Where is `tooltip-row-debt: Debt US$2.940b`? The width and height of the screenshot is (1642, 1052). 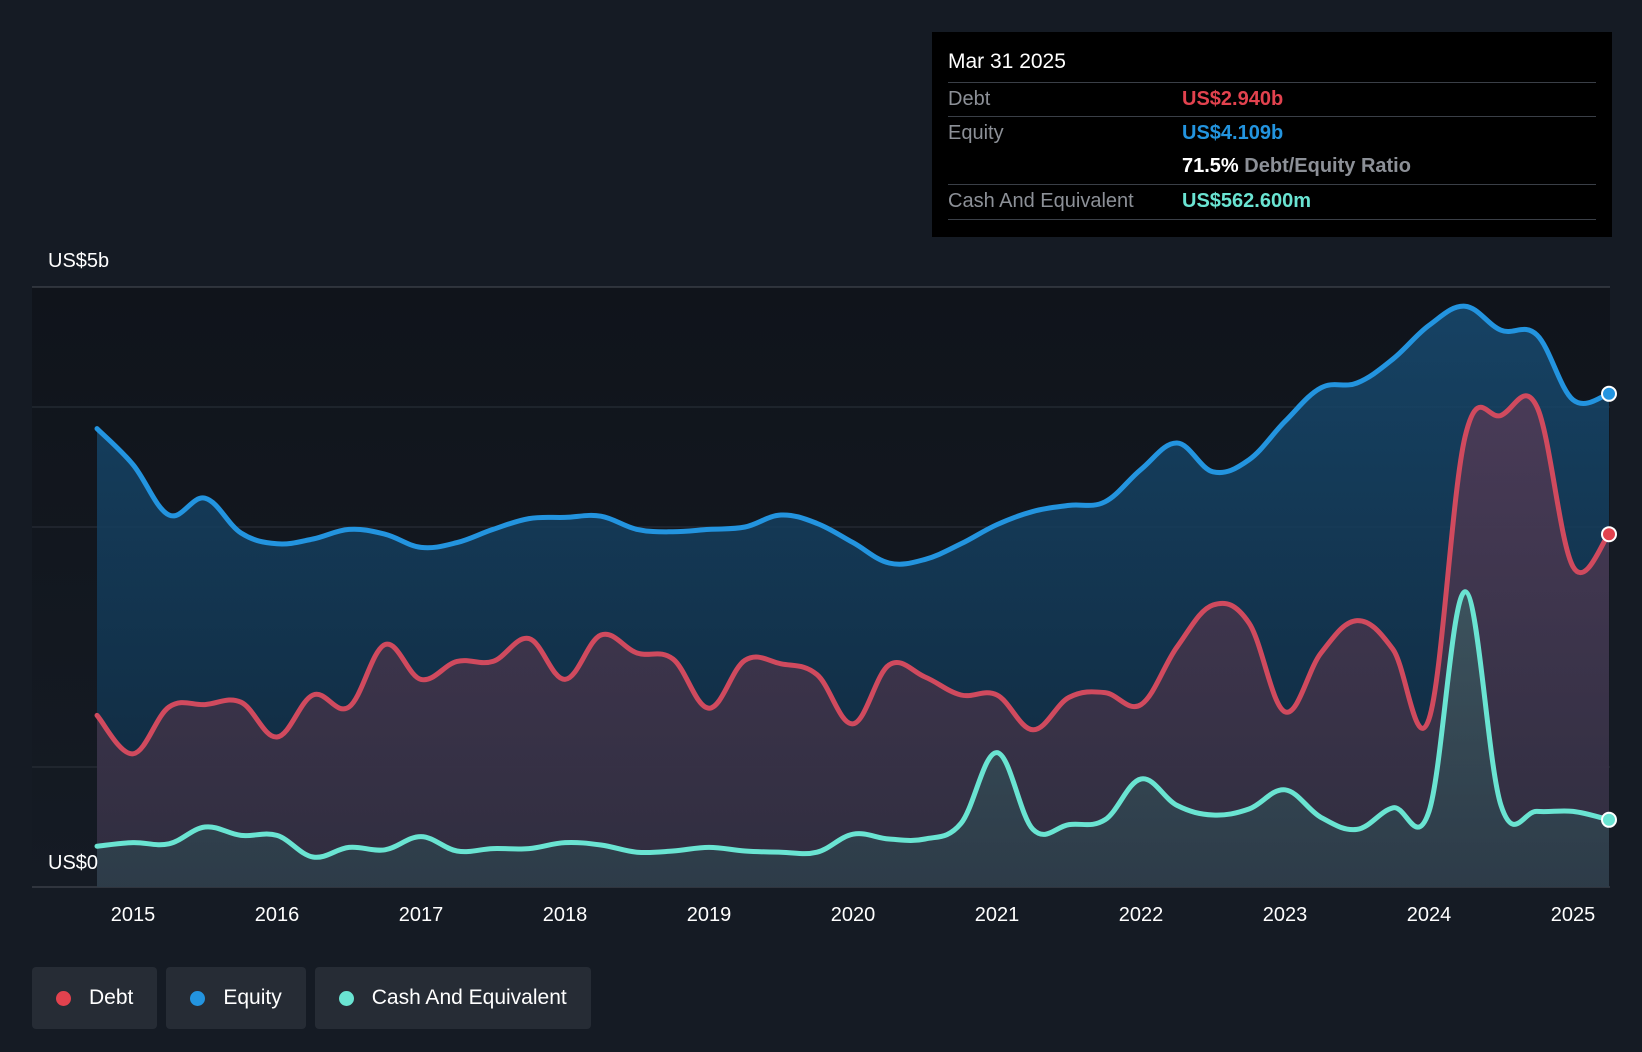 tooltip-row-debt: Debt US$2.940b is located at coordinates (1272, 99).